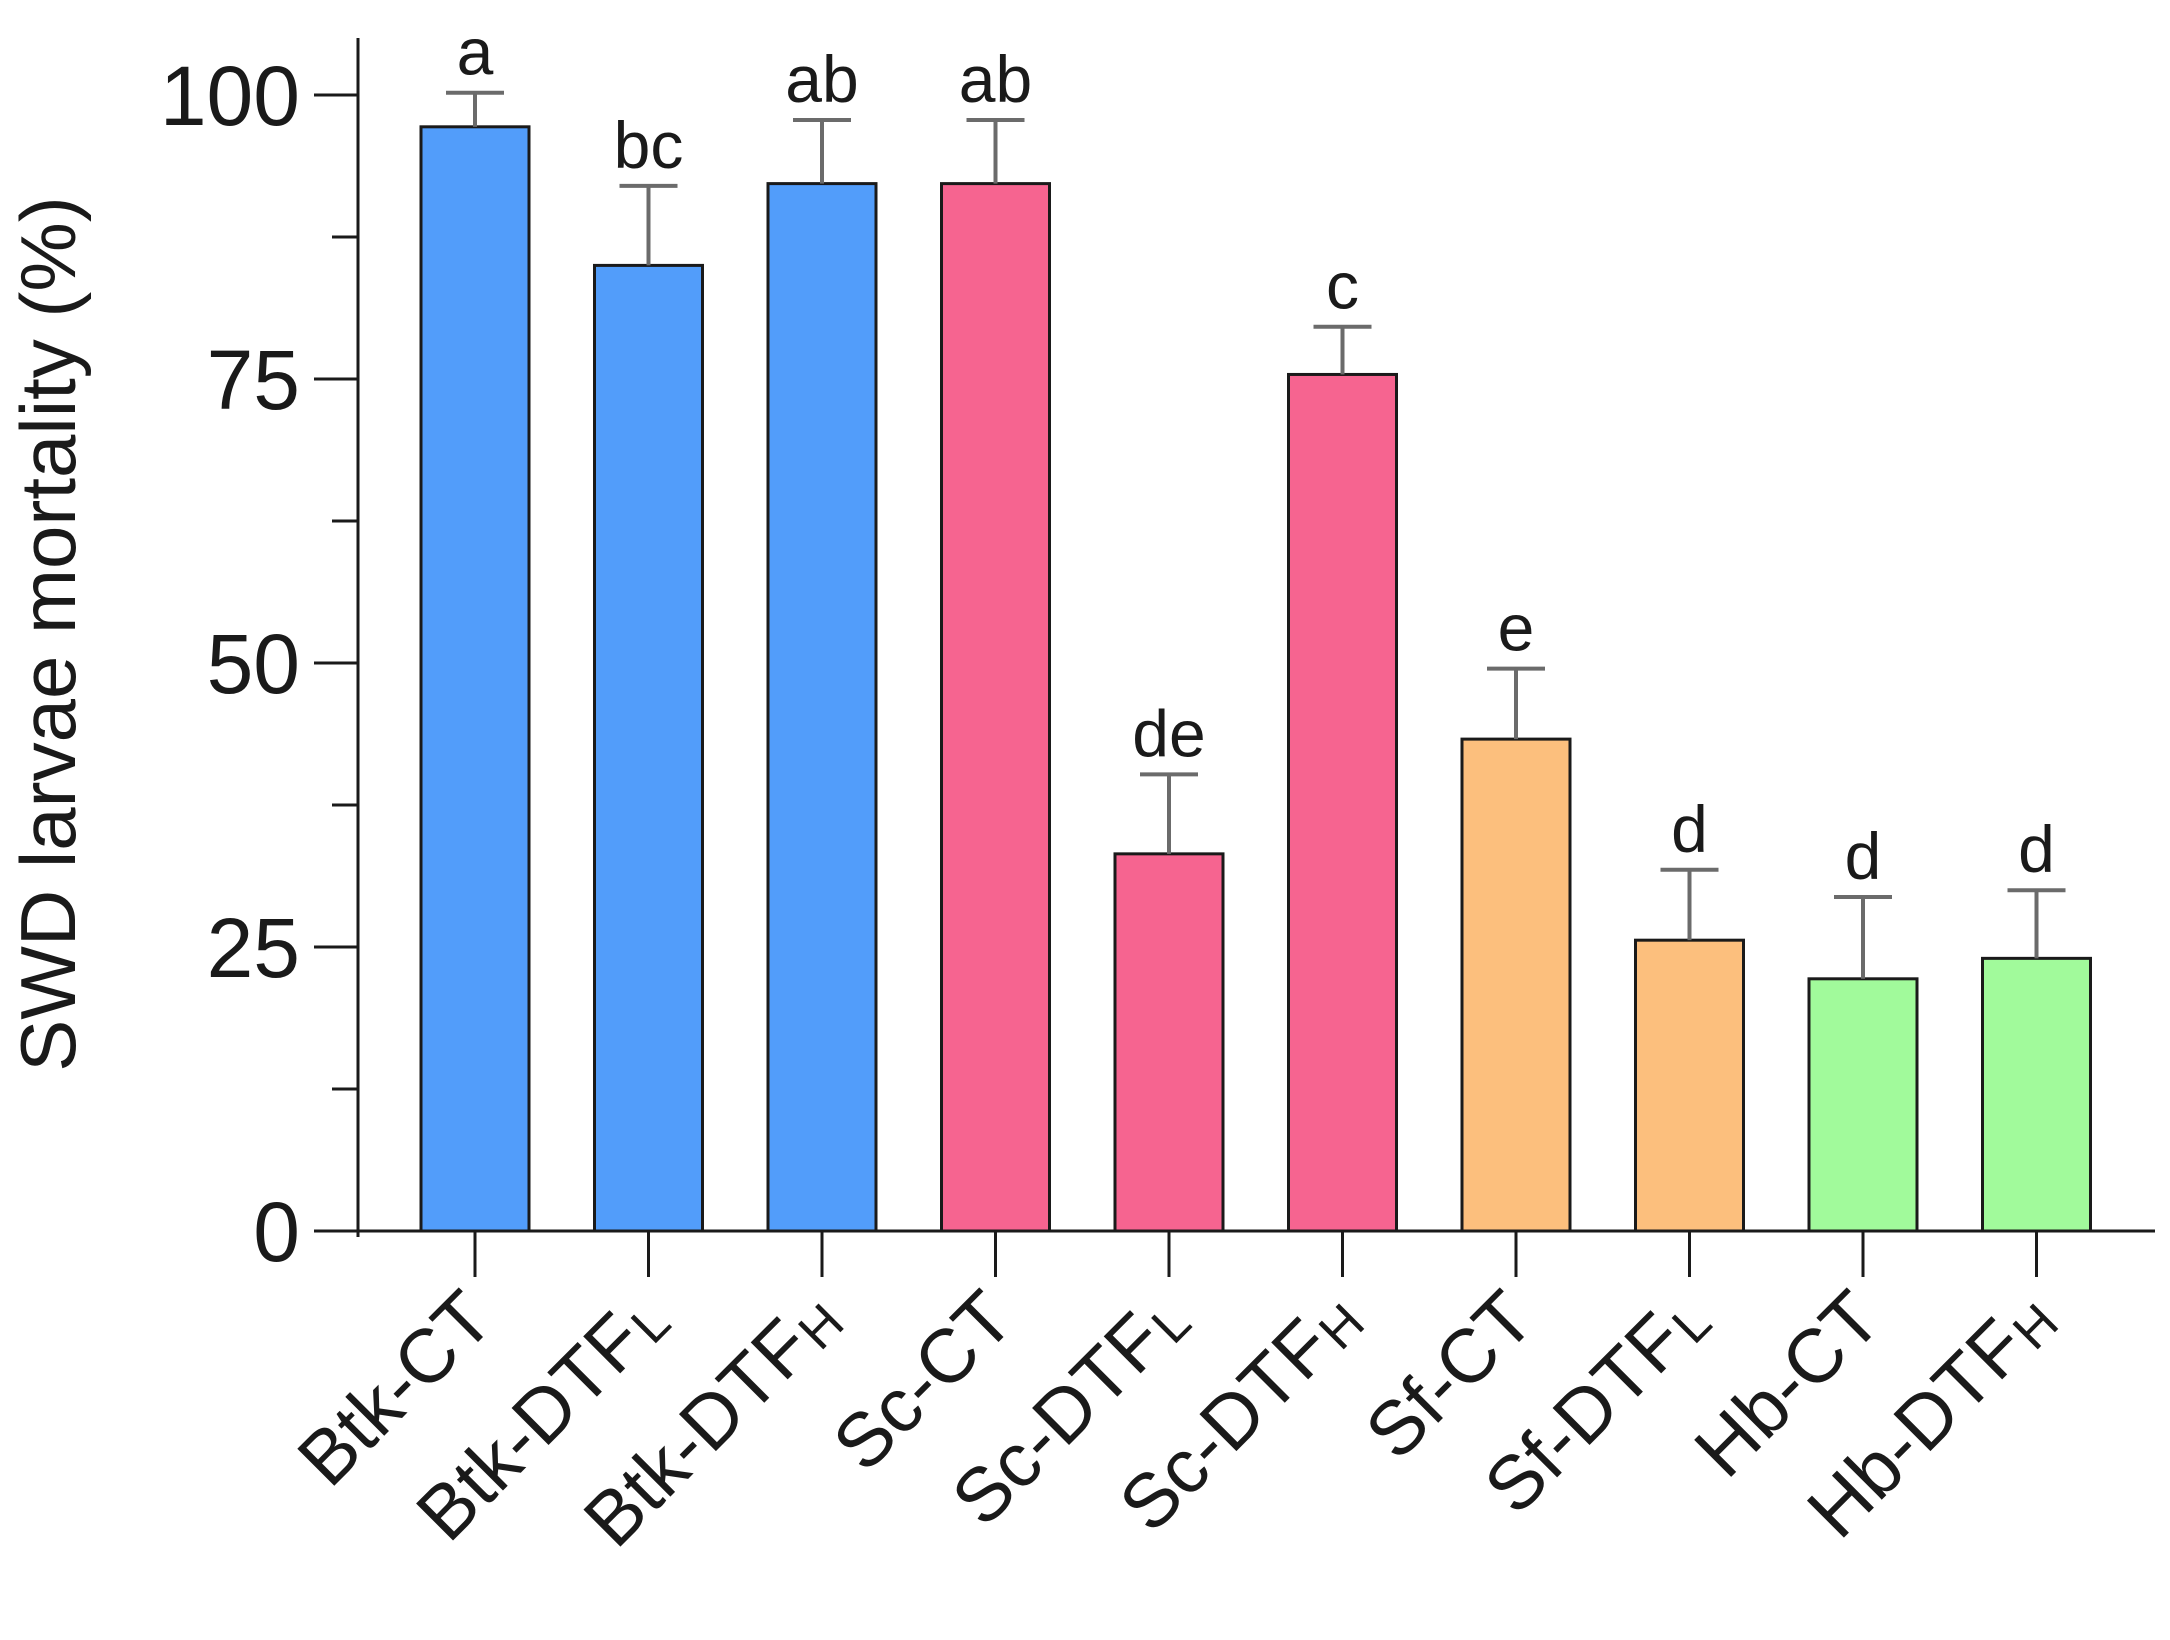 This screenshot has width=2170, height=1640. What do you see at coordinates (253, 948) in the screenshot?
I see `y-tick-label: 25` at bounding box center [253, 948].